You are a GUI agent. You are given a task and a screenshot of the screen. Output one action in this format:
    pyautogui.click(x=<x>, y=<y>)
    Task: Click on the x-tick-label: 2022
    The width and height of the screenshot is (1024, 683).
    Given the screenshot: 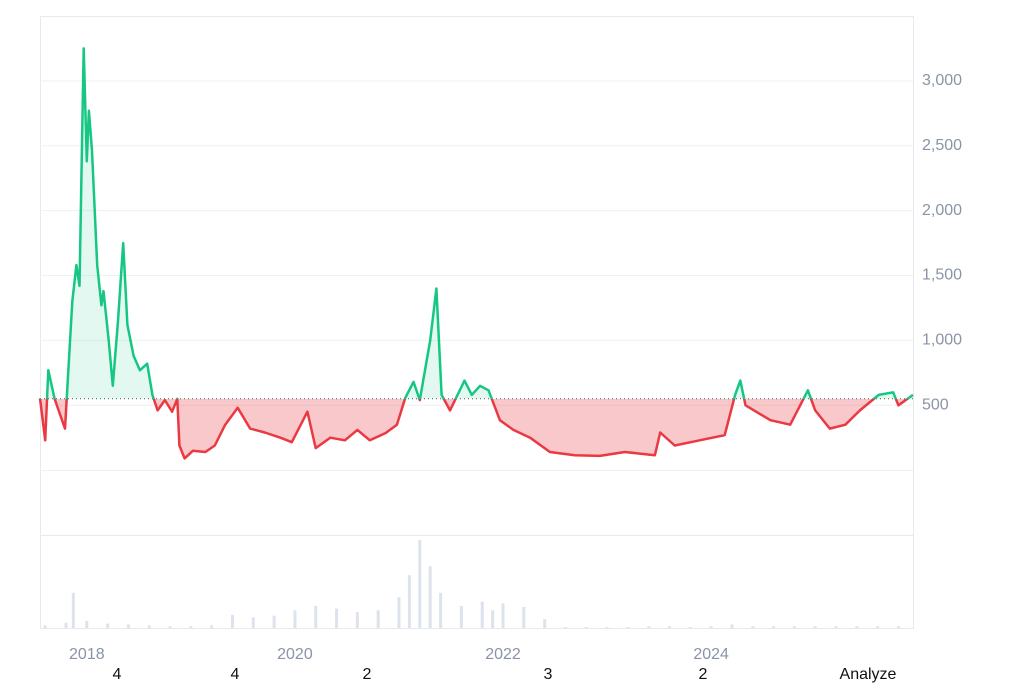 What is the action you would take?
    pyautogui.click(x=503, y=654)
    